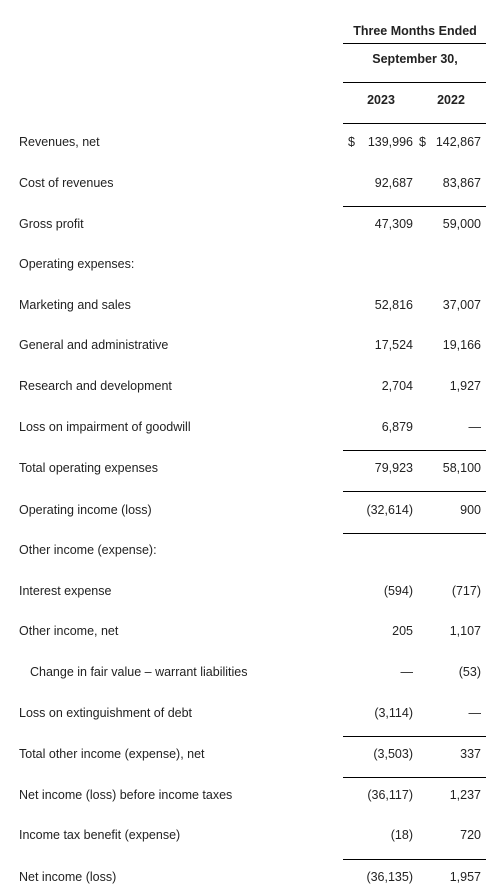 The height and width of the screenshot is (888, 486). I want to click on value-2022: 1,237, so click(465, 795).